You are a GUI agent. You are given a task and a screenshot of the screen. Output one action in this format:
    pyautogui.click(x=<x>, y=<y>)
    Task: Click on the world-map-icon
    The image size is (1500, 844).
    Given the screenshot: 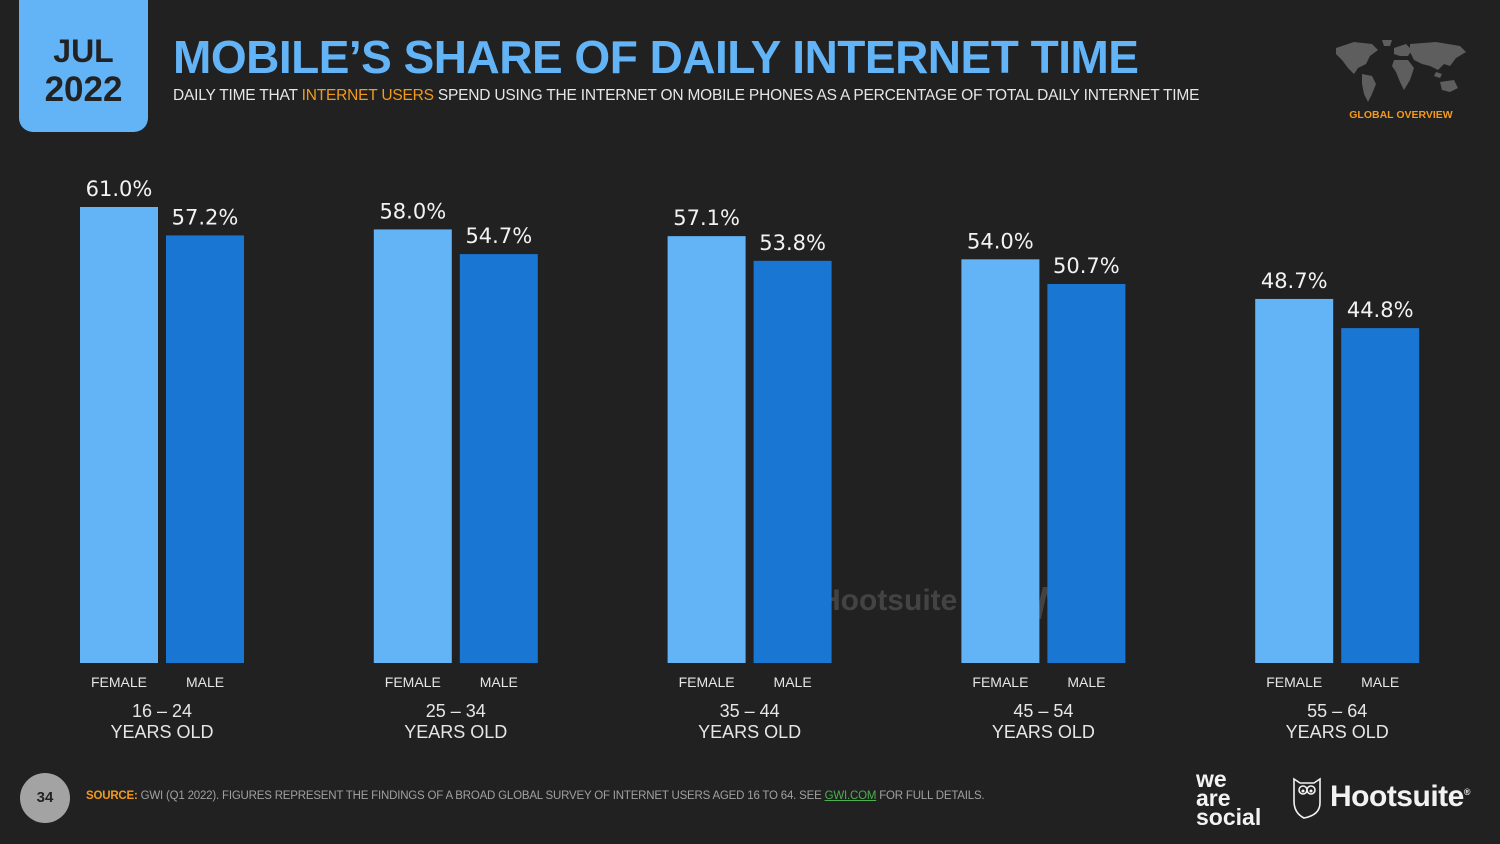 What is the action you would take?
    pyautogui.click(x=1401, y=71)
    